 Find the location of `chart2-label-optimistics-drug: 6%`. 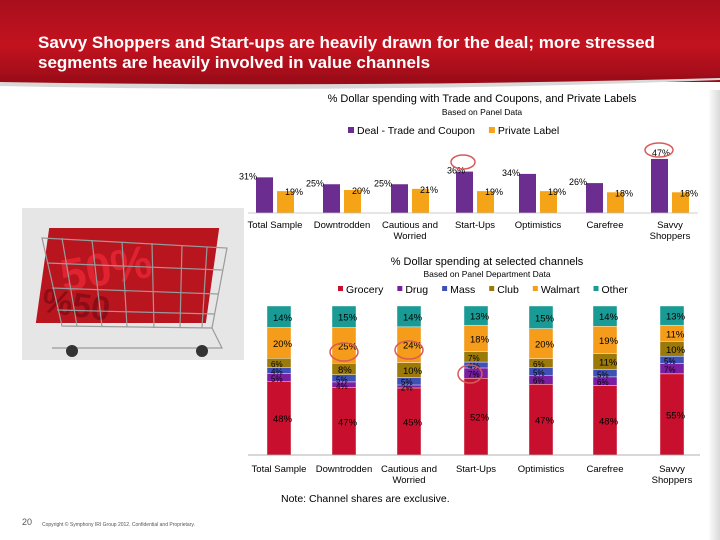

chart2-label-optimistics-drug: 6% is located at coordinates (539, 381).